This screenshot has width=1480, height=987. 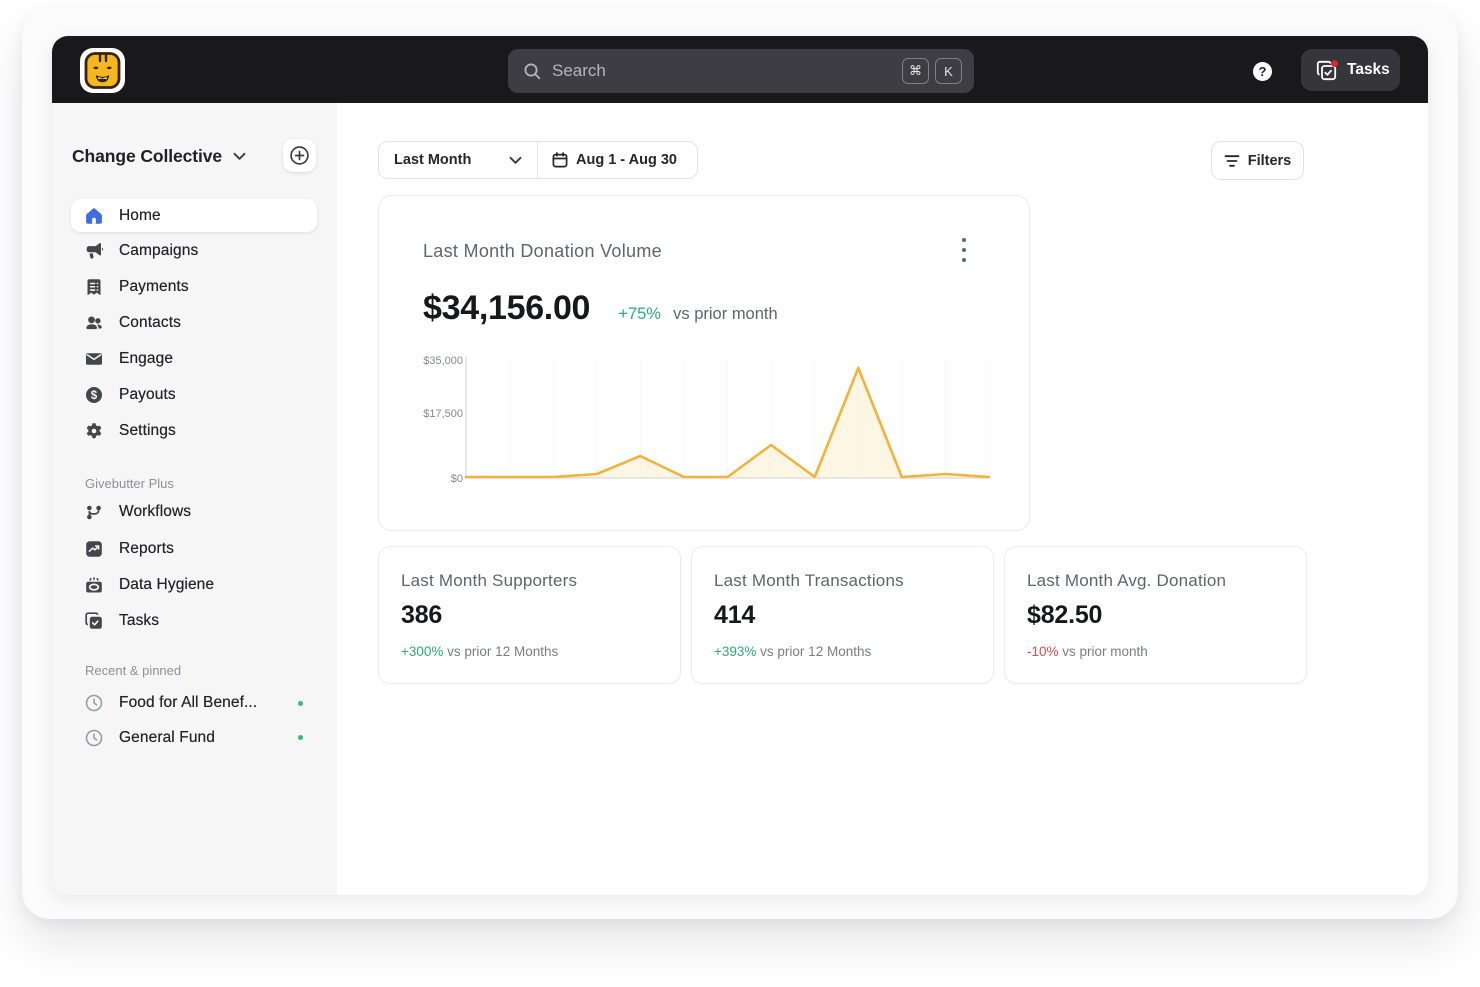 I want to click on svg-text: $17,500, so click(x=443, y=414).